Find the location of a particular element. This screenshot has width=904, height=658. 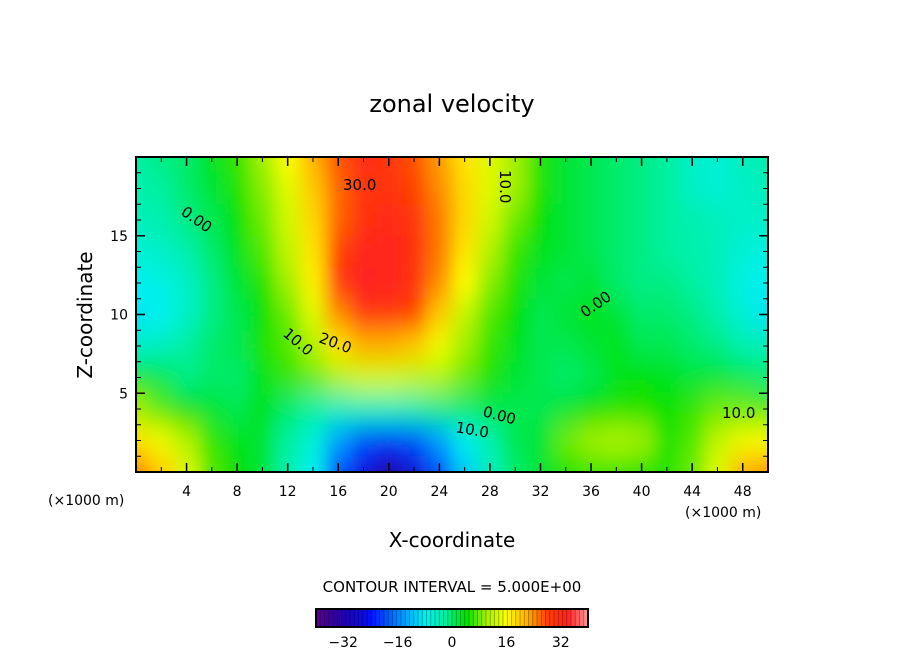

x-tick-label: 44 is located at coordinates (692, 492).